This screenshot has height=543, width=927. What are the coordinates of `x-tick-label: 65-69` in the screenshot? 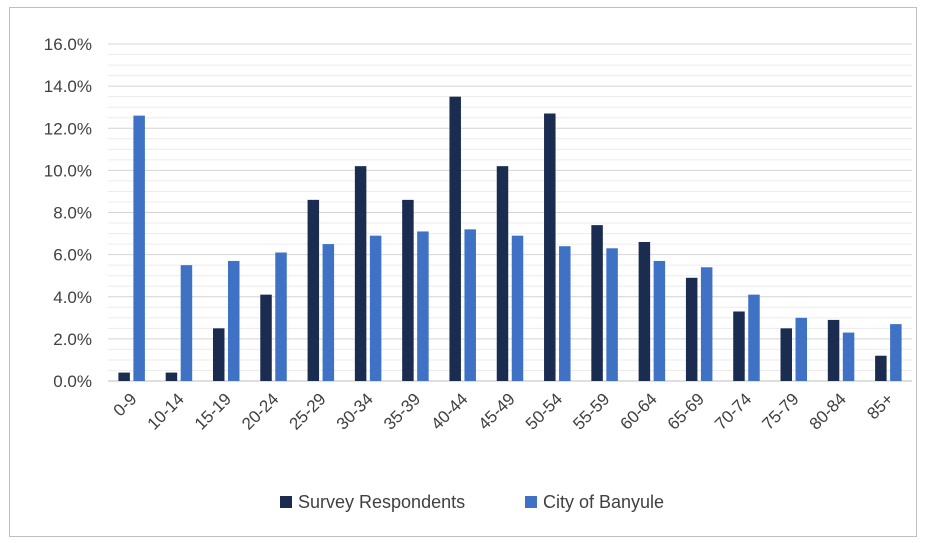 It's located at (686, 411).